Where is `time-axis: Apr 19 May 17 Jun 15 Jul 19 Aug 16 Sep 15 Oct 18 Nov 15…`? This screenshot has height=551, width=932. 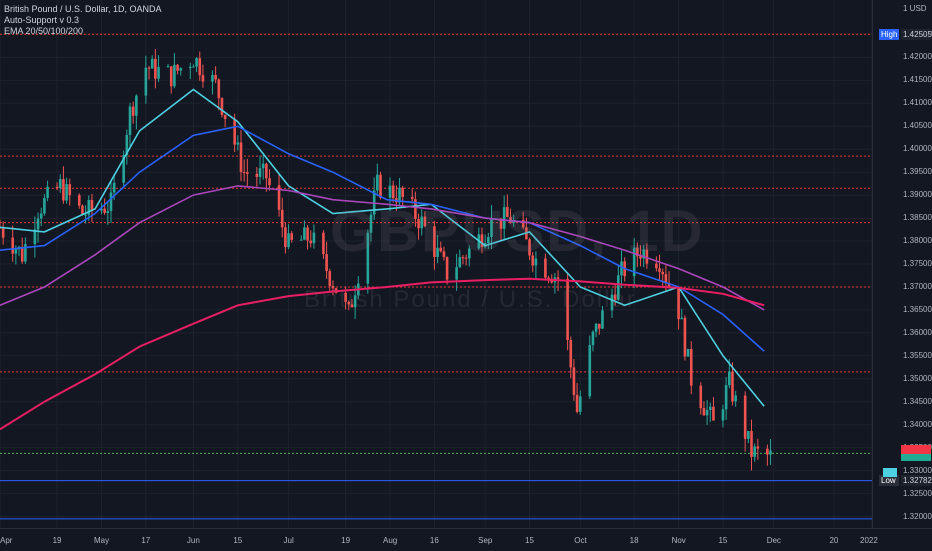 time-axis: Apr 19 May 17 Jun 15 Jul 19 Aug 16 Sep 15 Oct 18 Nov 15… is located at coordinates (466, 539).